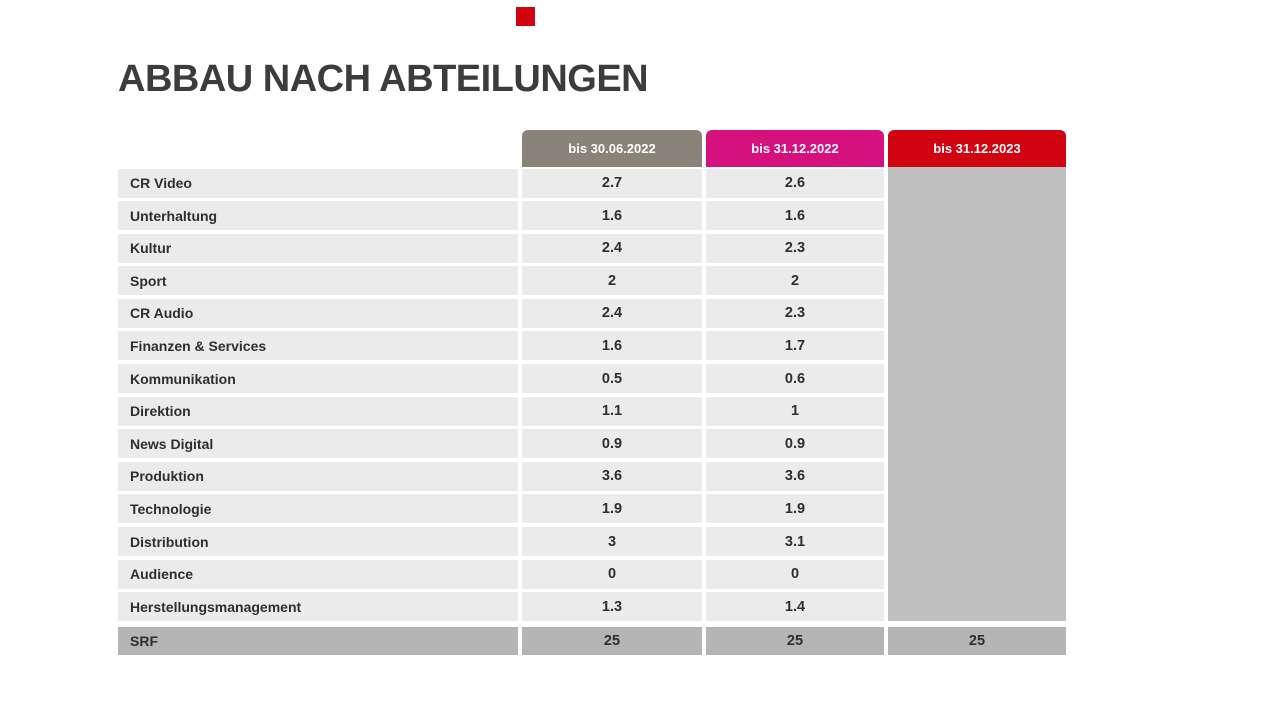 The width and height of the screenshot is (1280, 720). What do you see at coordinates (318, 281) in the screenshot?
I see `department-label: Sport` at bounding box center [318, 281].